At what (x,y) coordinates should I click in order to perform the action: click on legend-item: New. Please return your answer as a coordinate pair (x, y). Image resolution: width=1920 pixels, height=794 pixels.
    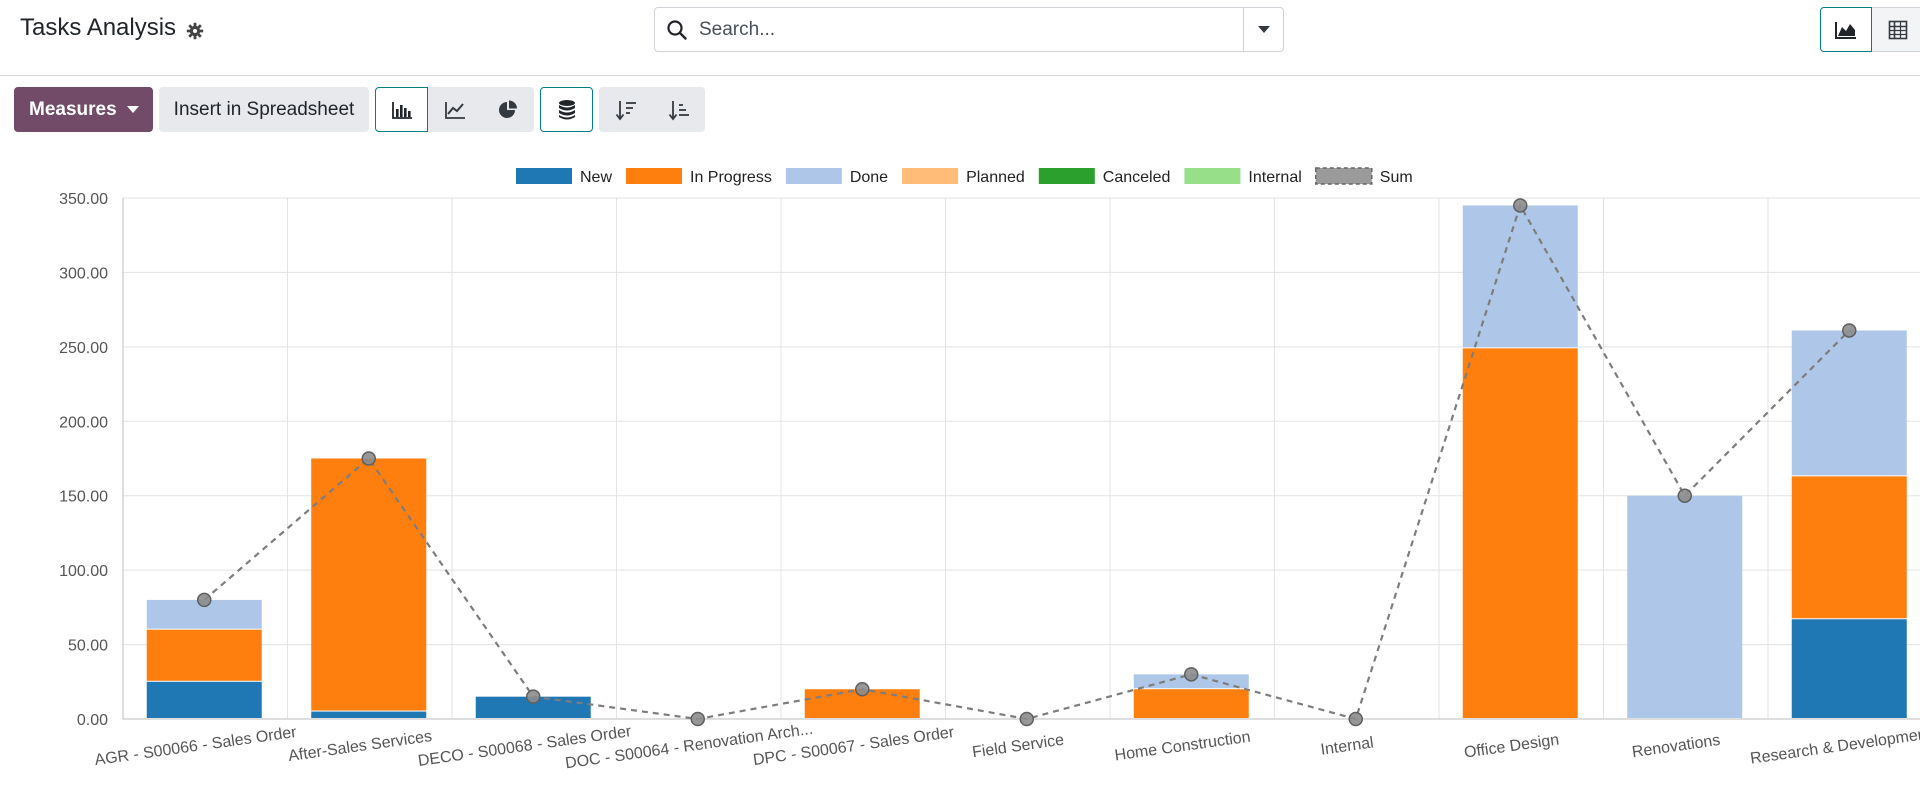
    Looking at the image, I should click on (564, 177).